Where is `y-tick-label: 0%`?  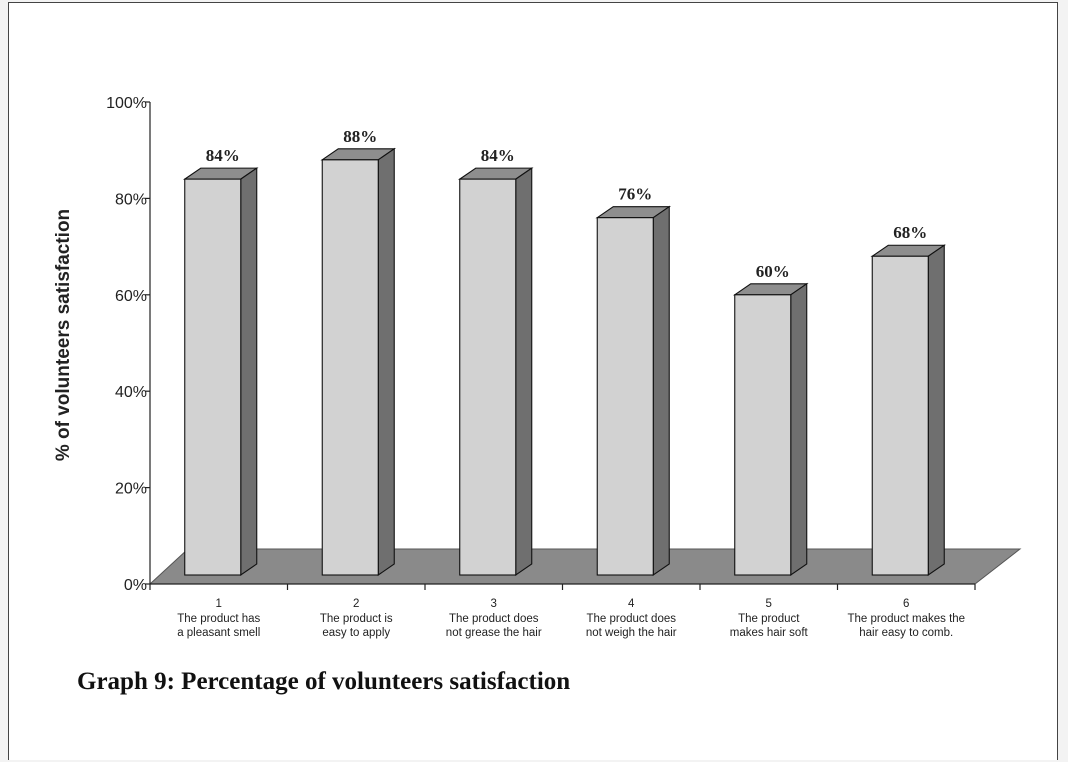 y-tick-label: 0% is located at coordinates (135, 585).